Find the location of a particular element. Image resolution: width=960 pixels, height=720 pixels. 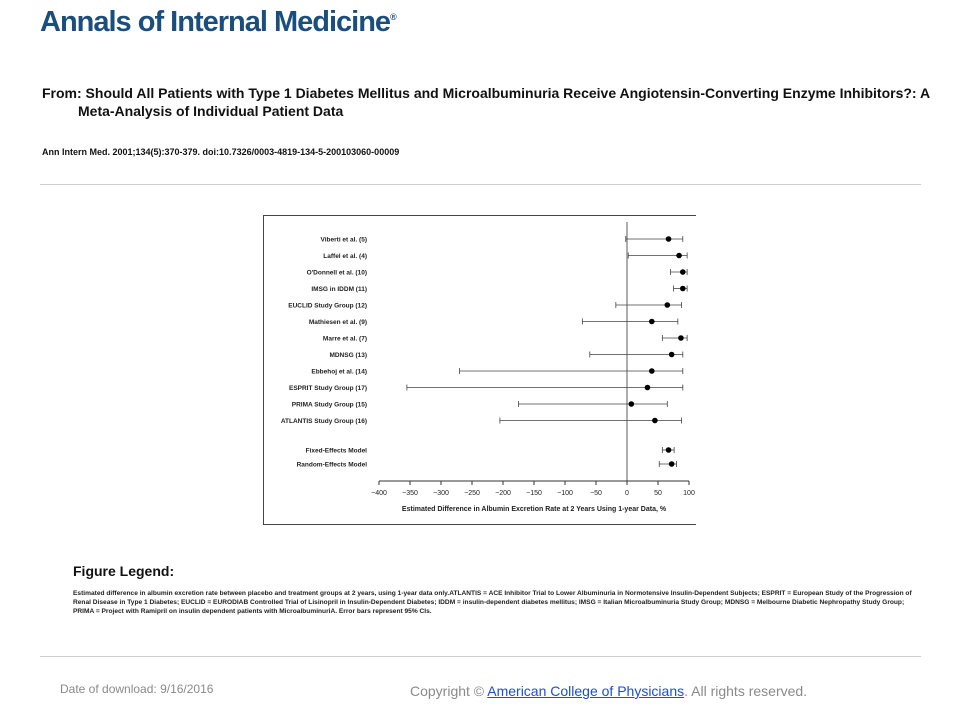

study-label: MDNSG (13) is located at coordinates (348, 355).